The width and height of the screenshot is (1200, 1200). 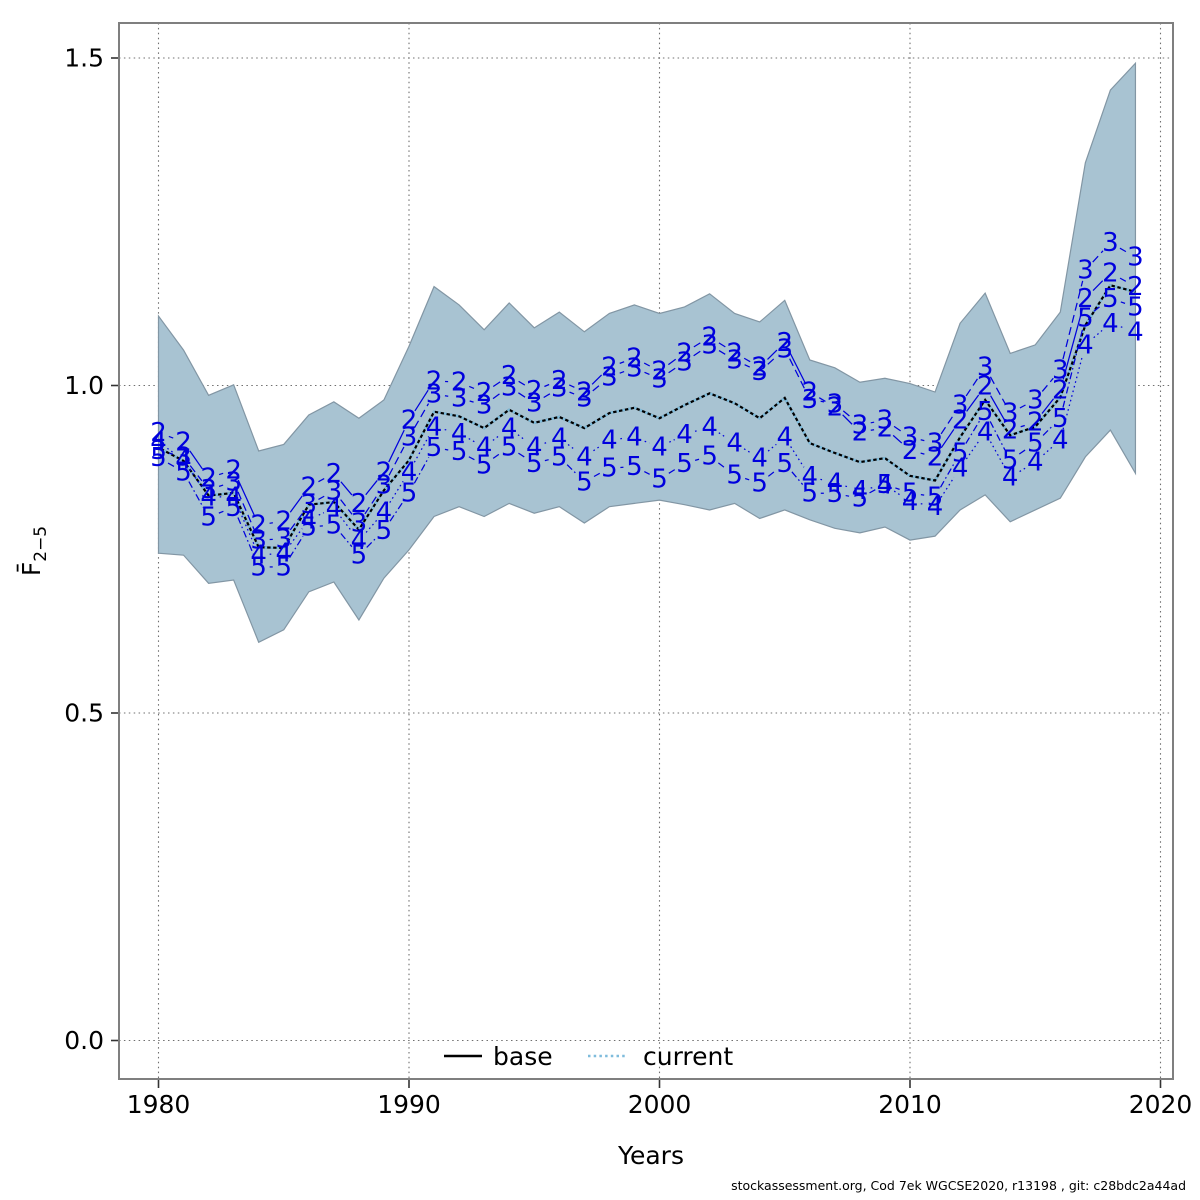 What do you see at coordinates (734, 360) in the screenshot?
I see `age-3-marker-2003: 3` at bounding box center [734, 360].